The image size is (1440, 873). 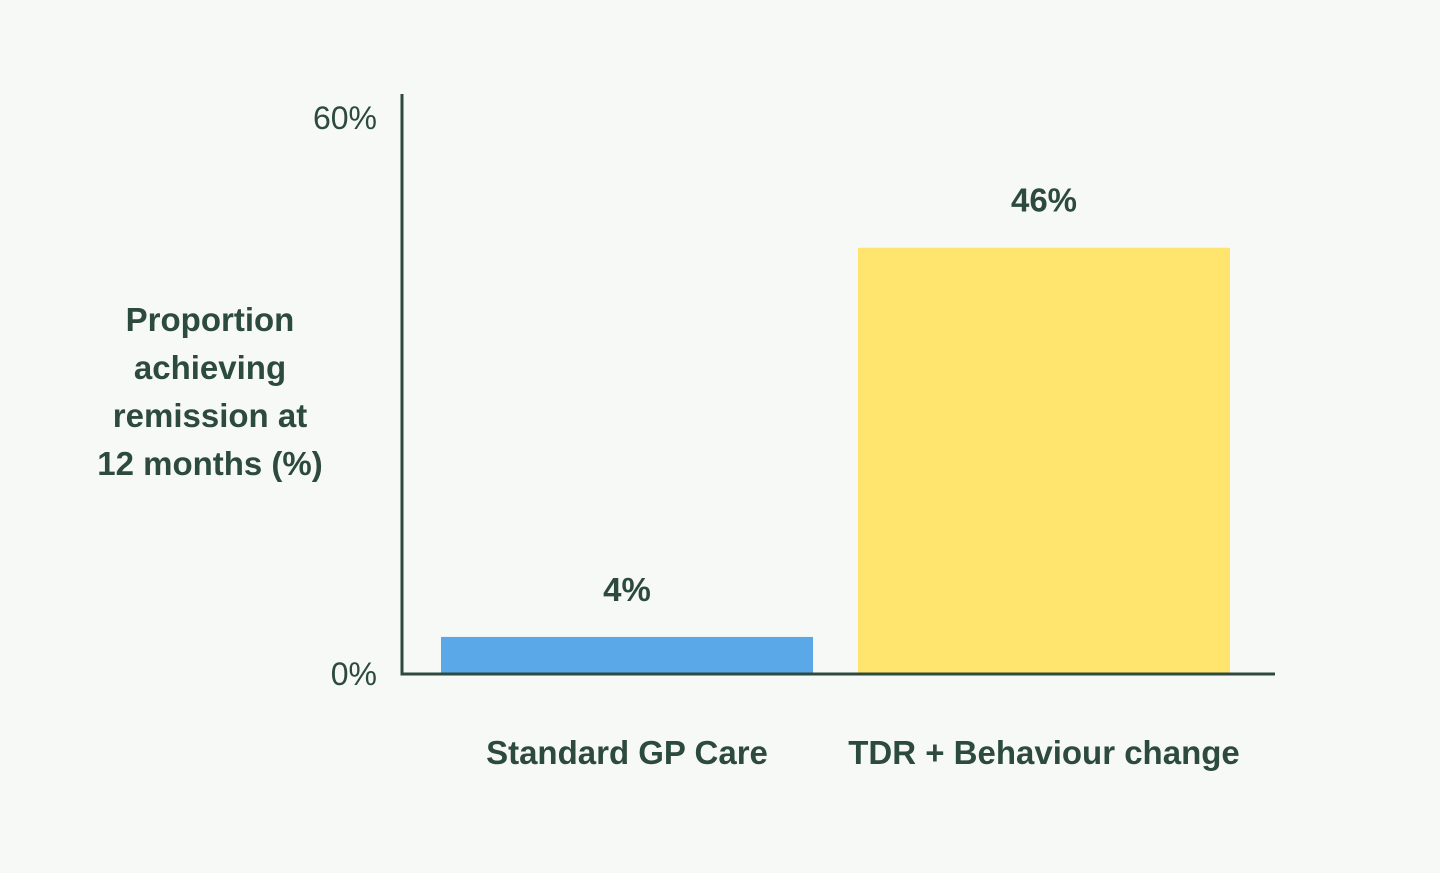 I want to click on data-label-1: 4%, so click(x=627, y=589).